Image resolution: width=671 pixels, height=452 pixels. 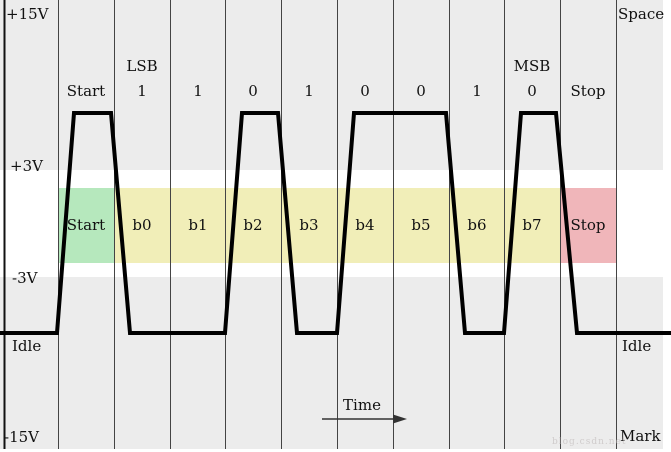 I want to click on idle-label-left: Idle, so click(x=26, y=346).